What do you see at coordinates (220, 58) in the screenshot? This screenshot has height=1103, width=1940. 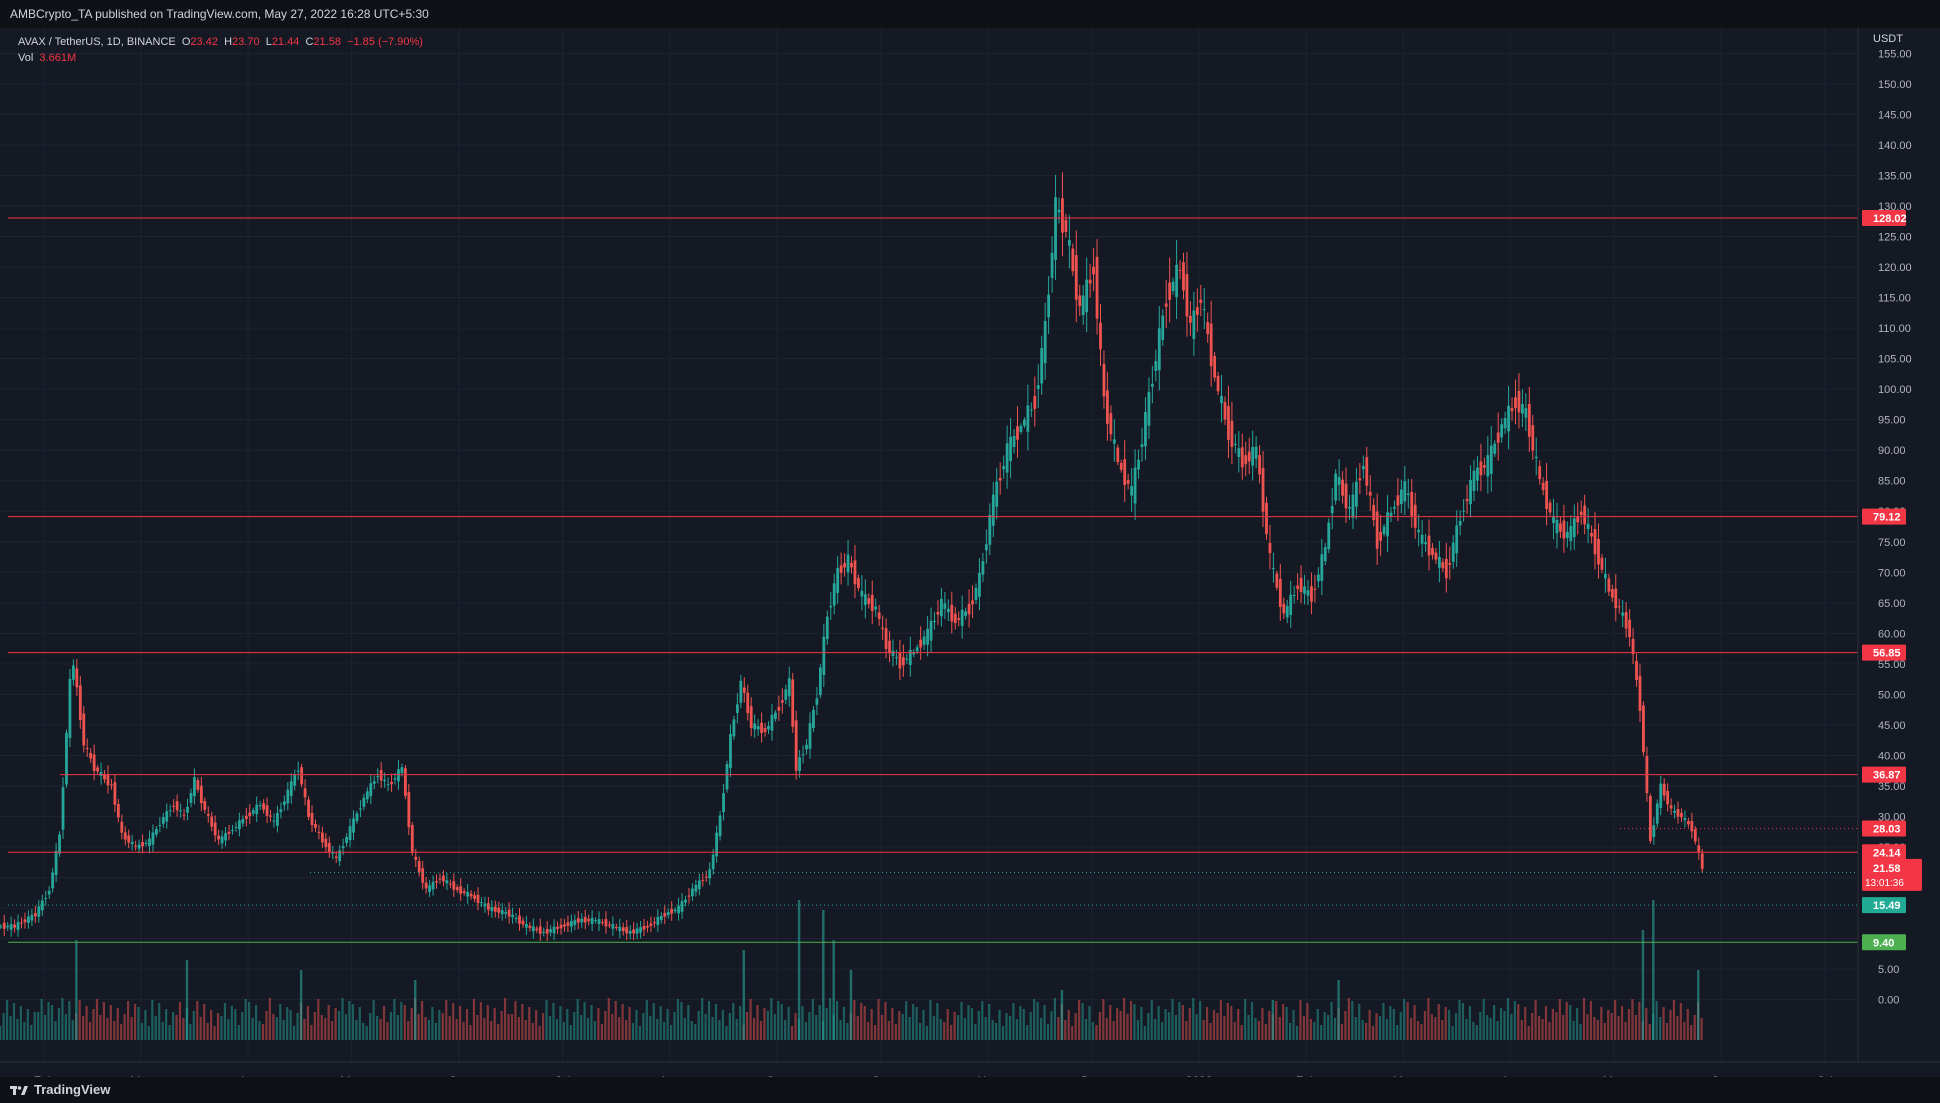 I see `volume-legend: Vol 3.661M` at bounding box center [220, 58].